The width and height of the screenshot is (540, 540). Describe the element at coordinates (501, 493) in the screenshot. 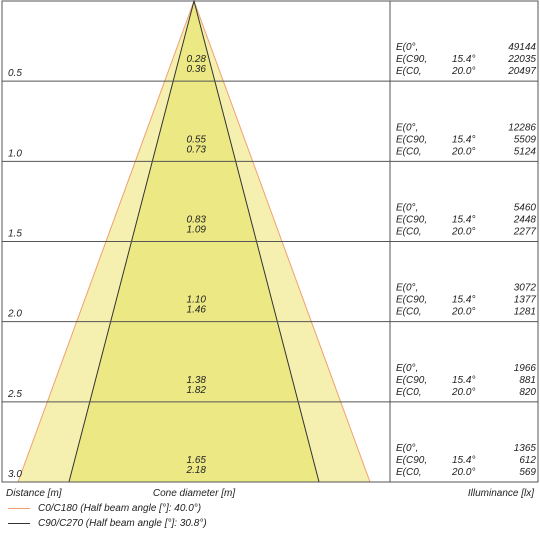

I see `illuminance-axis-label: Illuminance [lx]` at that location.